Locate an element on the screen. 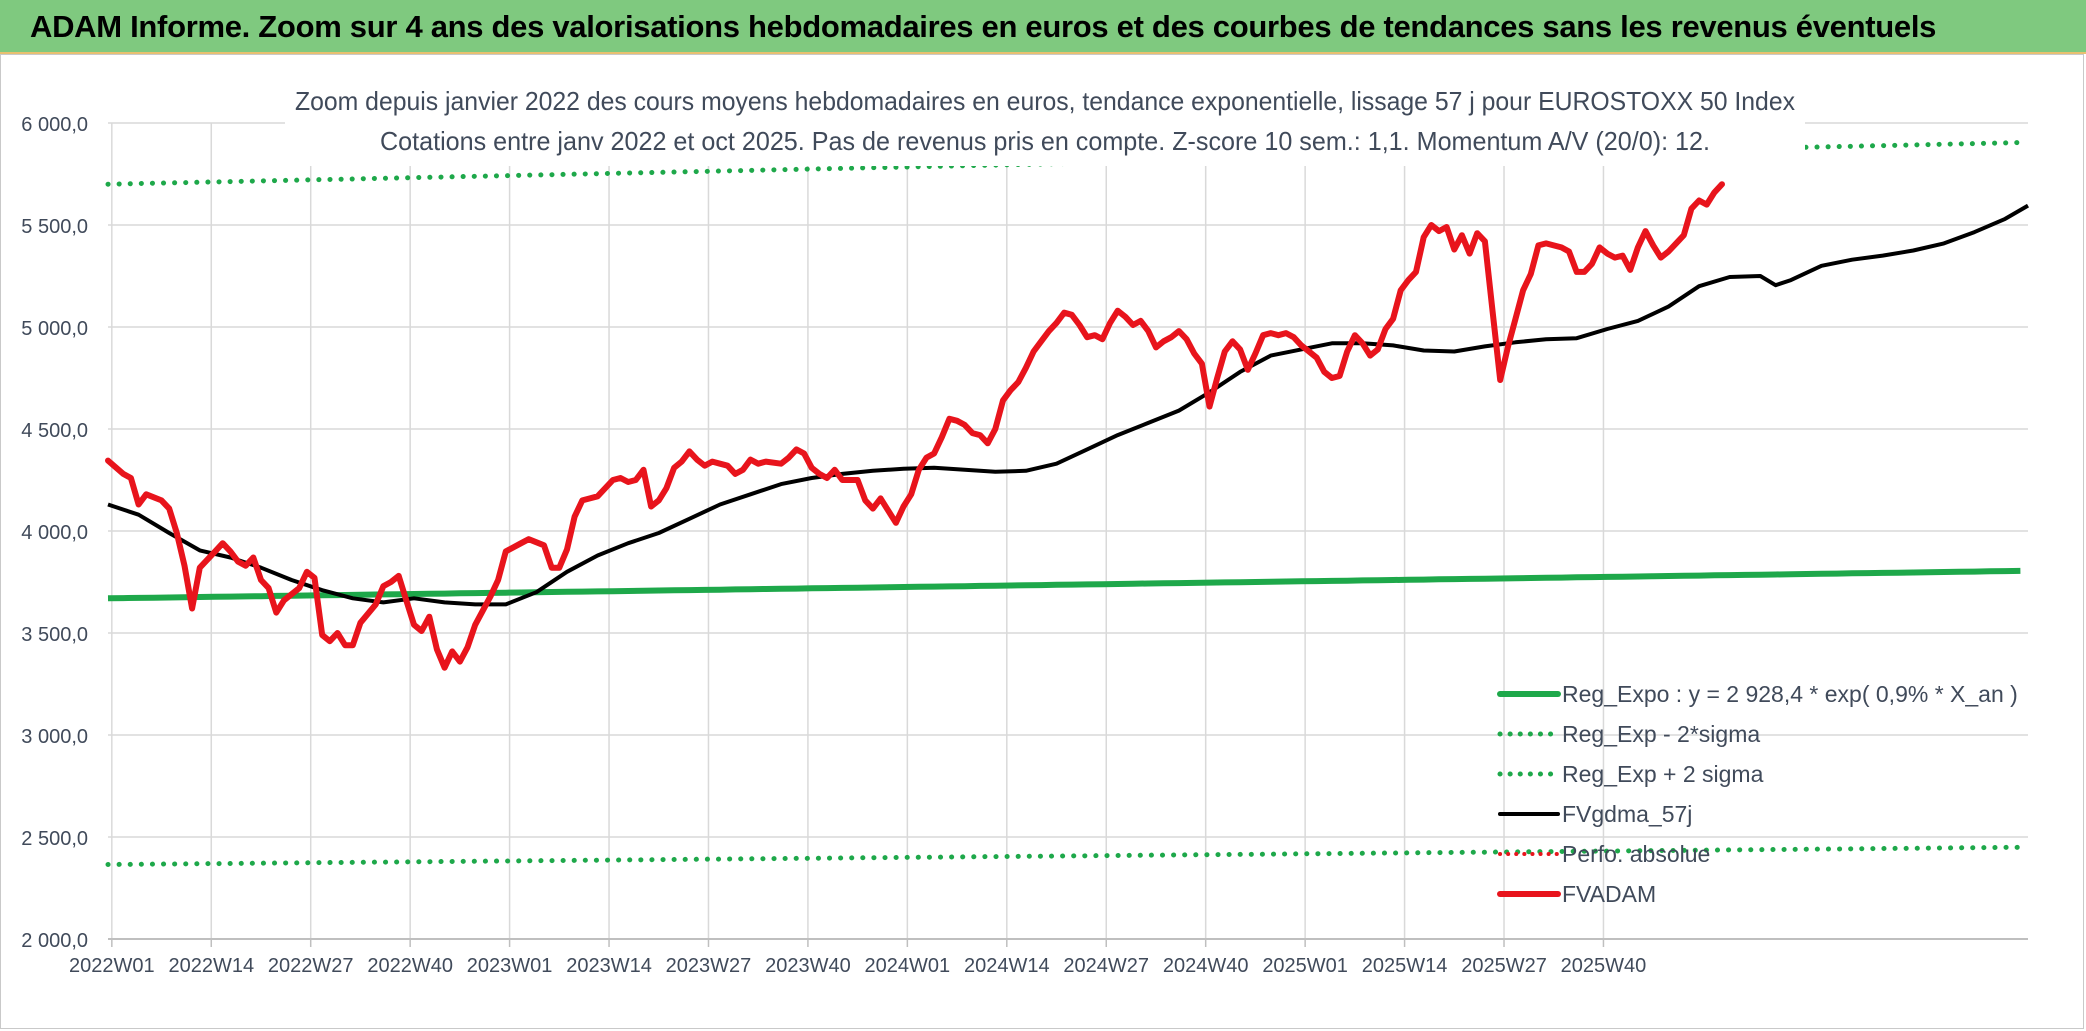  x-tick-label: 2023W14 is located at coordinates (609, 966).